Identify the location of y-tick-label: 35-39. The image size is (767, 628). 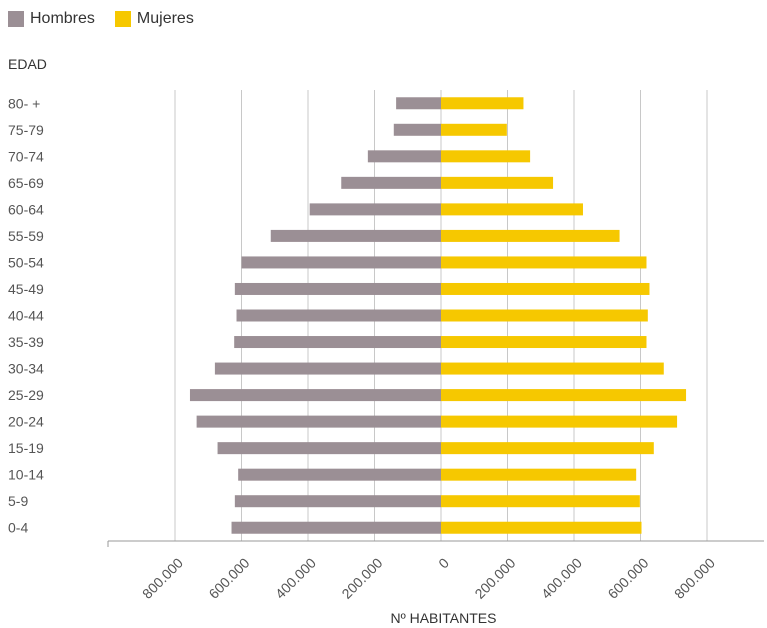
(26, 342).